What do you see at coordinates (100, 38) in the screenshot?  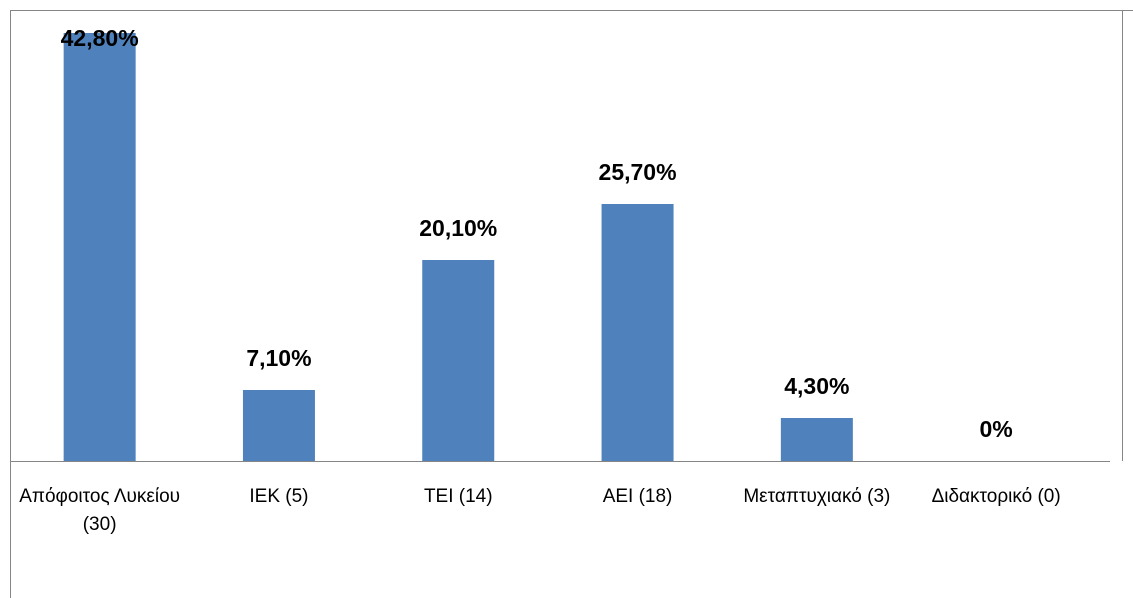 I see `data-label: 42,80%` at bounding box center [100, 38].